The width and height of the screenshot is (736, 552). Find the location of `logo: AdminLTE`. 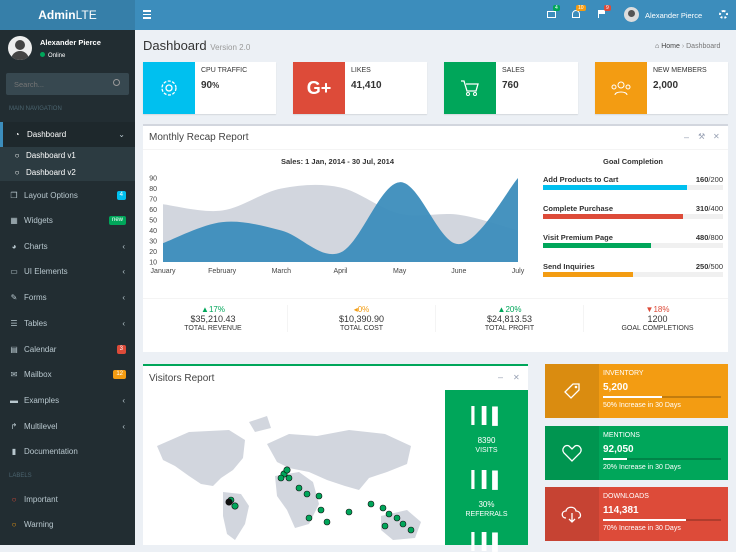

logo: AdminLTE is located at coordinates (67, 15).